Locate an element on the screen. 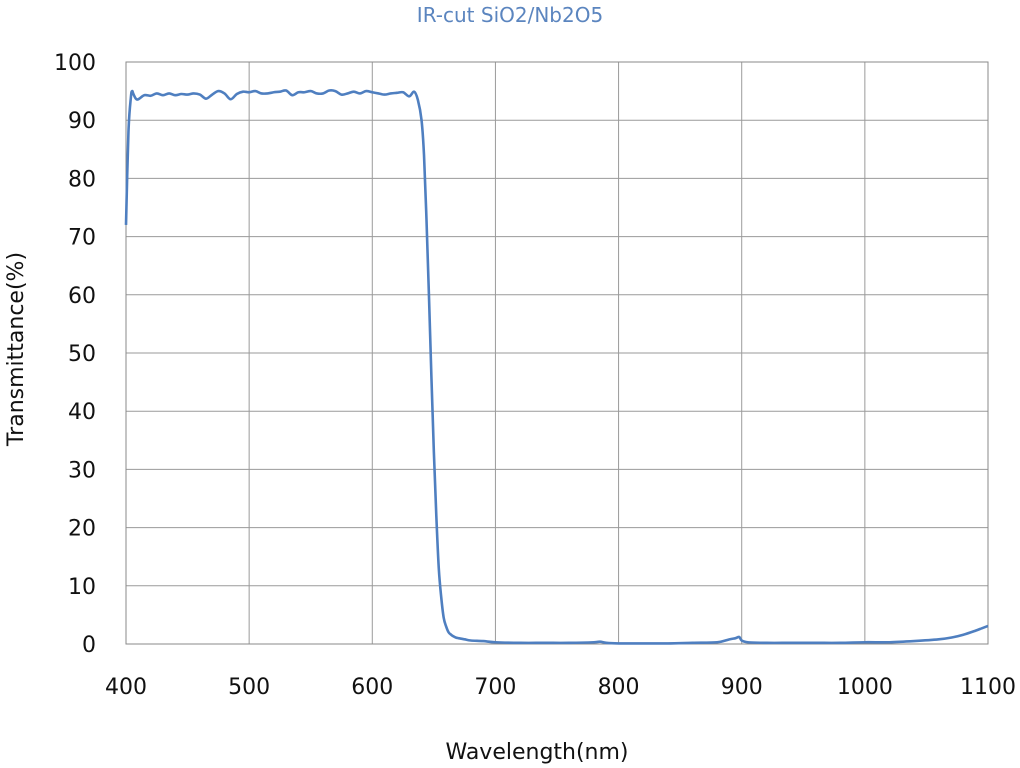  y-tick-labels: 0 10 20 30 40 50 60 70 80 90 100 is located at coordinates (75, 354).